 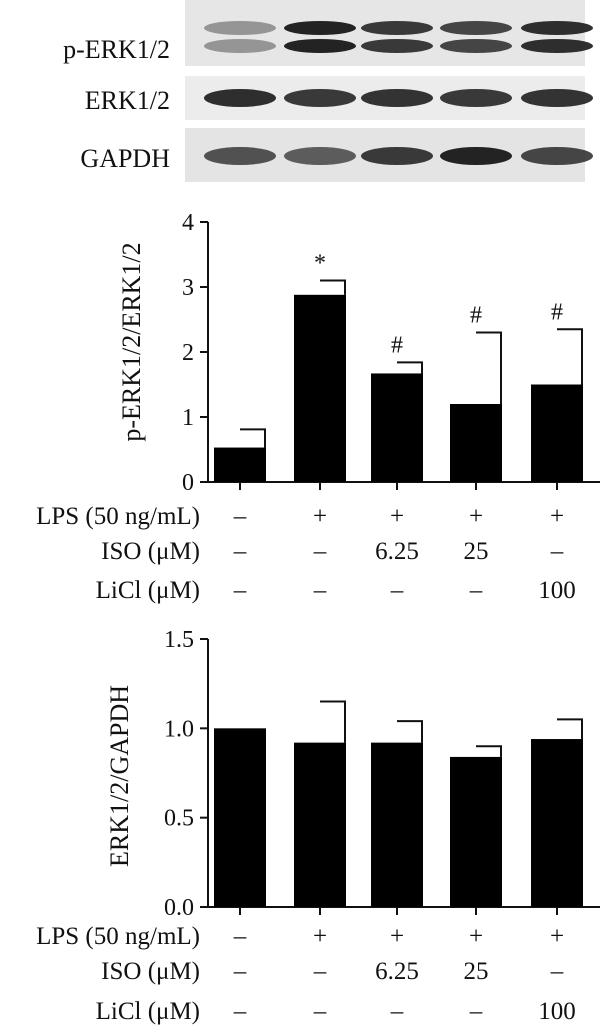 I want to click on chart2-y-axis-label: ERK1/2/GAPDH, so click(x=119, y=776).